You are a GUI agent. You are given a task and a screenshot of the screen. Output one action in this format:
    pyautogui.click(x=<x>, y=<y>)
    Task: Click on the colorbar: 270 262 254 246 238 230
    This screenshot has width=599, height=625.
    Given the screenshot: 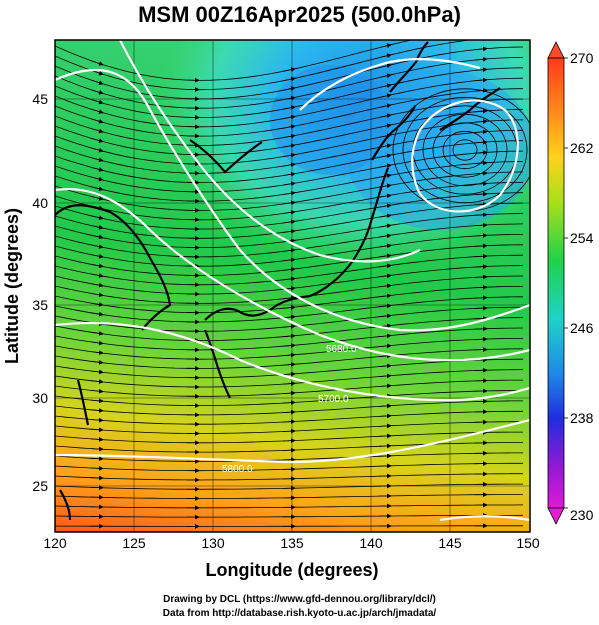 What is the action you would take?
    pyautogui.click(x=570, y=283)
    